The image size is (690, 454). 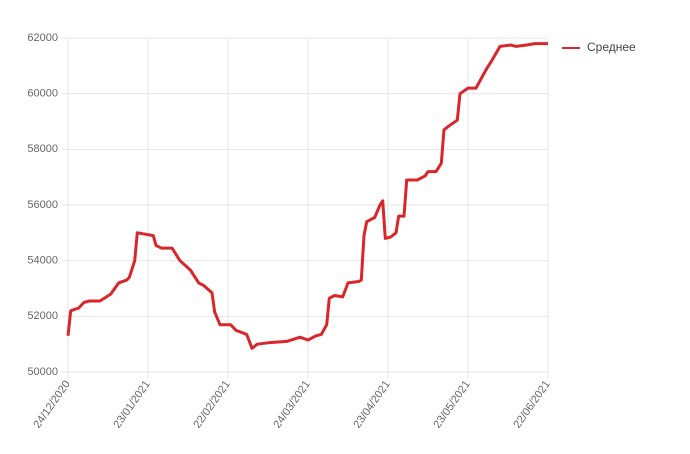 I want to click on x-tick-label: 22/06/2021, so click(x=531, y=405).